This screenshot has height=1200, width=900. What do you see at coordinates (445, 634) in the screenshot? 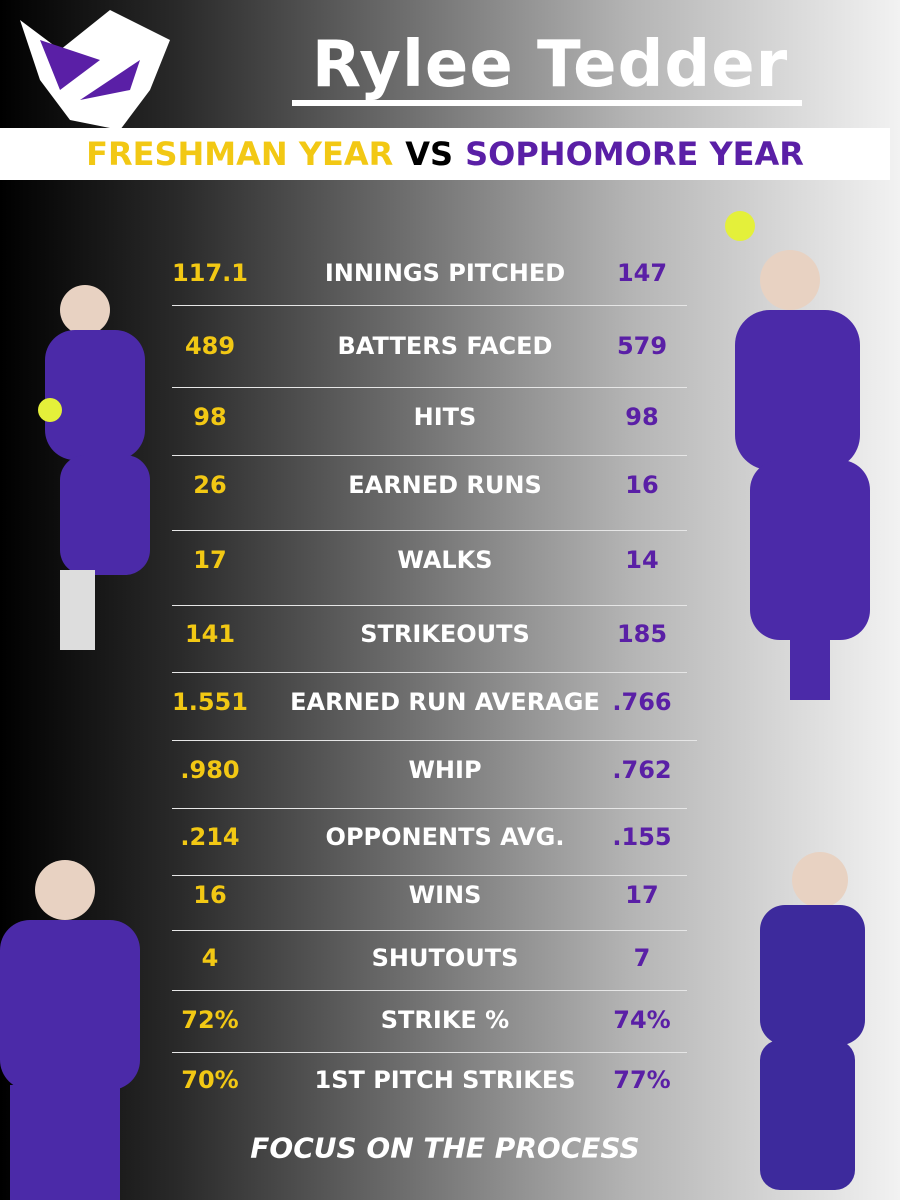
I see `stat-label: STRIKEOUTS` at bounding box center [445, 634].